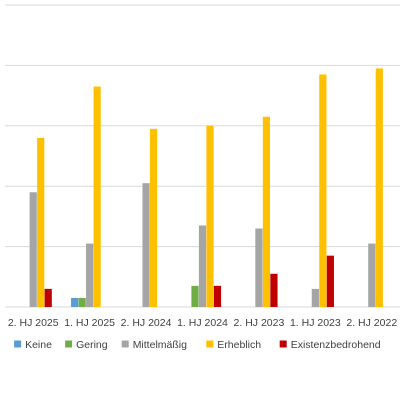  I want to click on x-tick-label: 2. HJ 2023, so click(259, 323).